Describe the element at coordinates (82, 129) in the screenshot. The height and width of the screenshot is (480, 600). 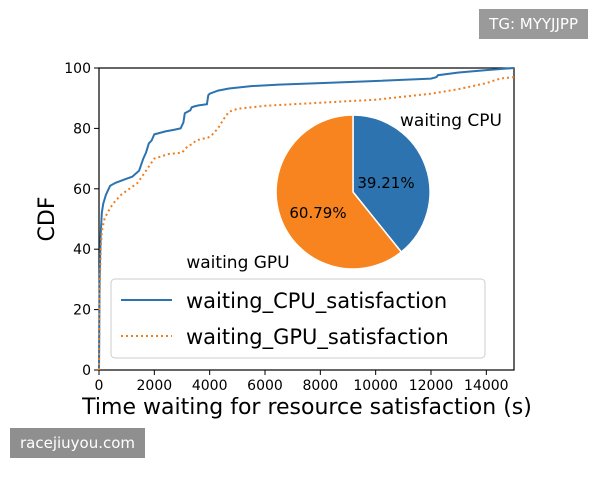
I see `y-tick-label: 80` at that location.